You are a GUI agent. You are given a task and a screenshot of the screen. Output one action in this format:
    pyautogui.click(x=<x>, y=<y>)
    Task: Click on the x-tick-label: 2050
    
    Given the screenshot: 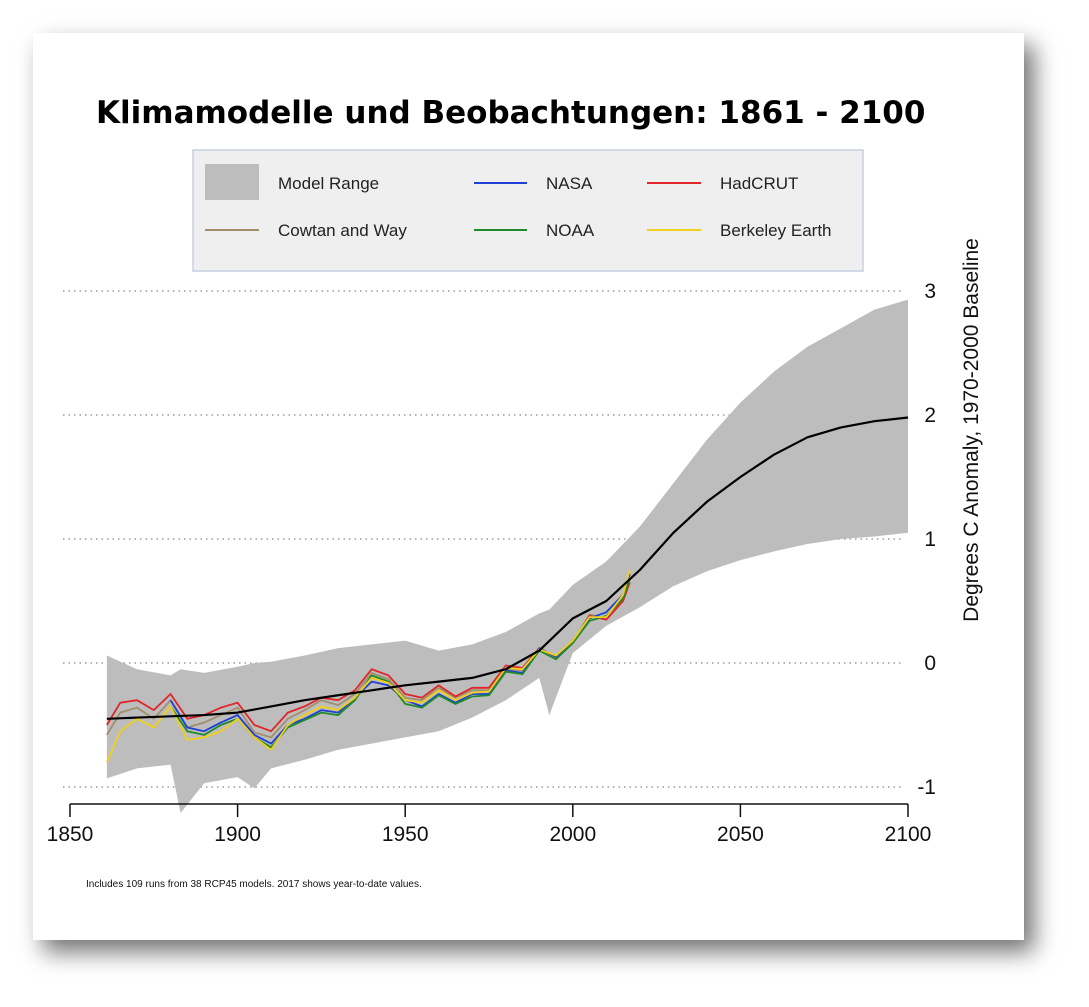 What is the action you would take?
    pyautogui.click(x=740, y=834)
    